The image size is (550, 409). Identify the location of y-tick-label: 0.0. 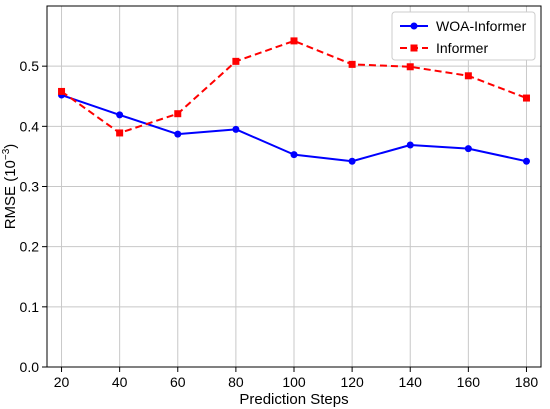
(30, 367).